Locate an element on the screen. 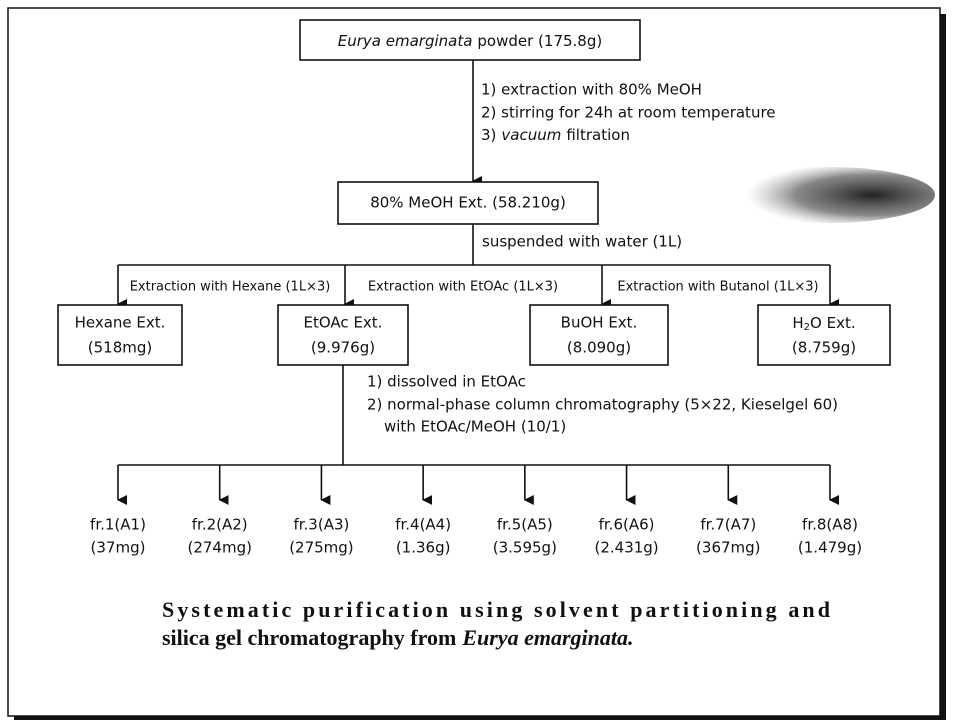  subscript: 2 is located at coordinates (807, 327).